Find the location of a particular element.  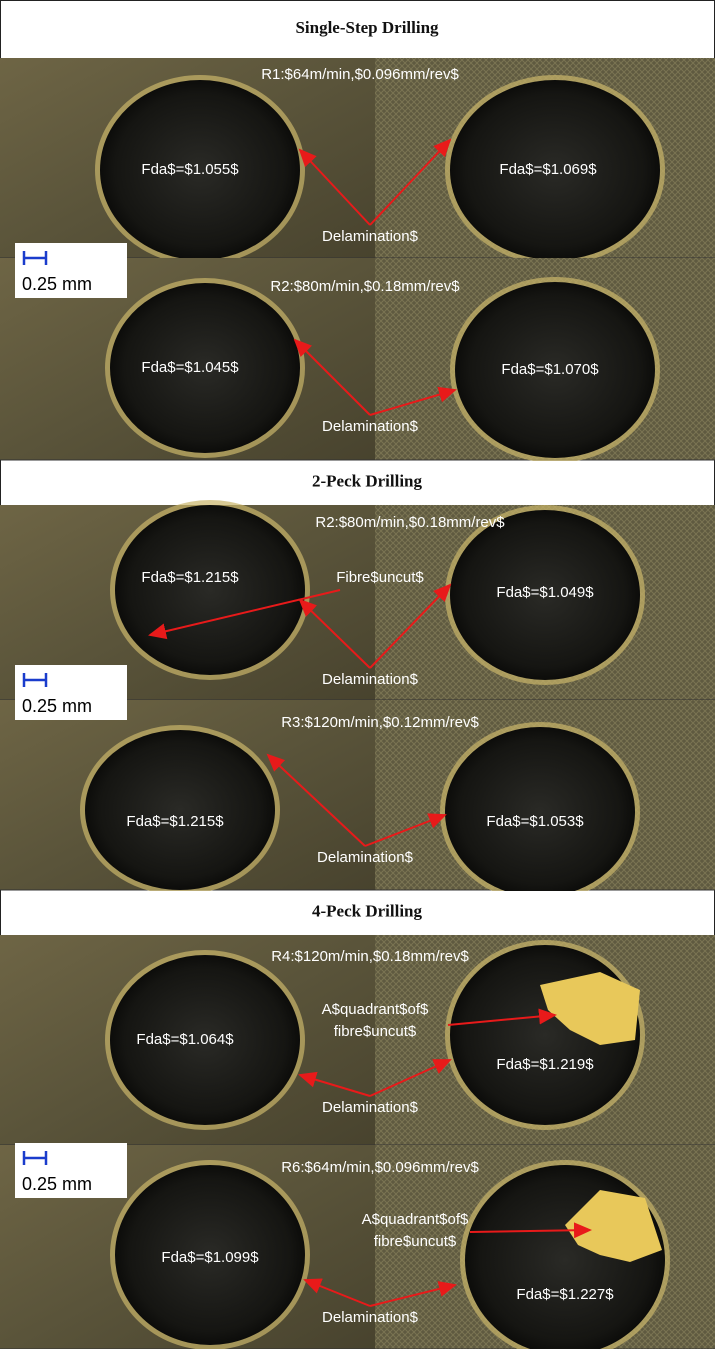

condition-caption: R3:$120m/min,$0.12mm/rev$ is located at coordinates (380, 722).